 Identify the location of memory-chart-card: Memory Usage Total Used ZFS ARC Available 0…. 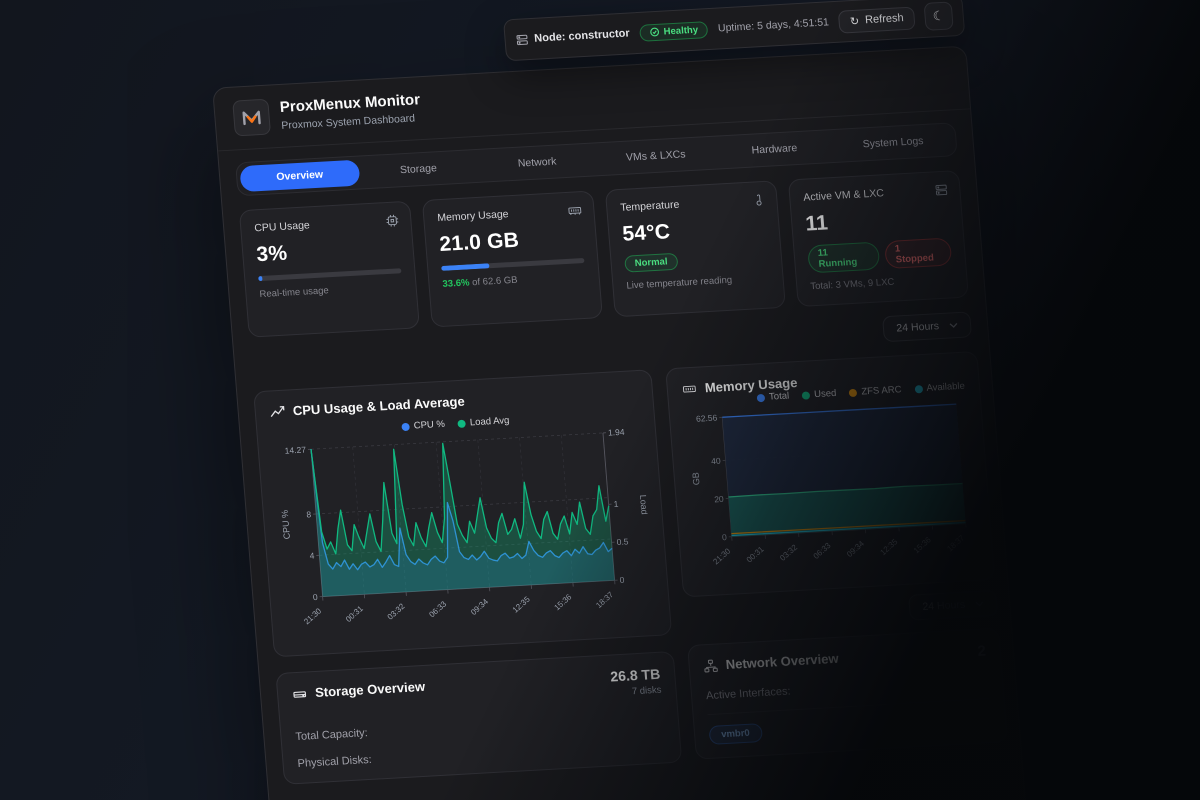
(830, 474).